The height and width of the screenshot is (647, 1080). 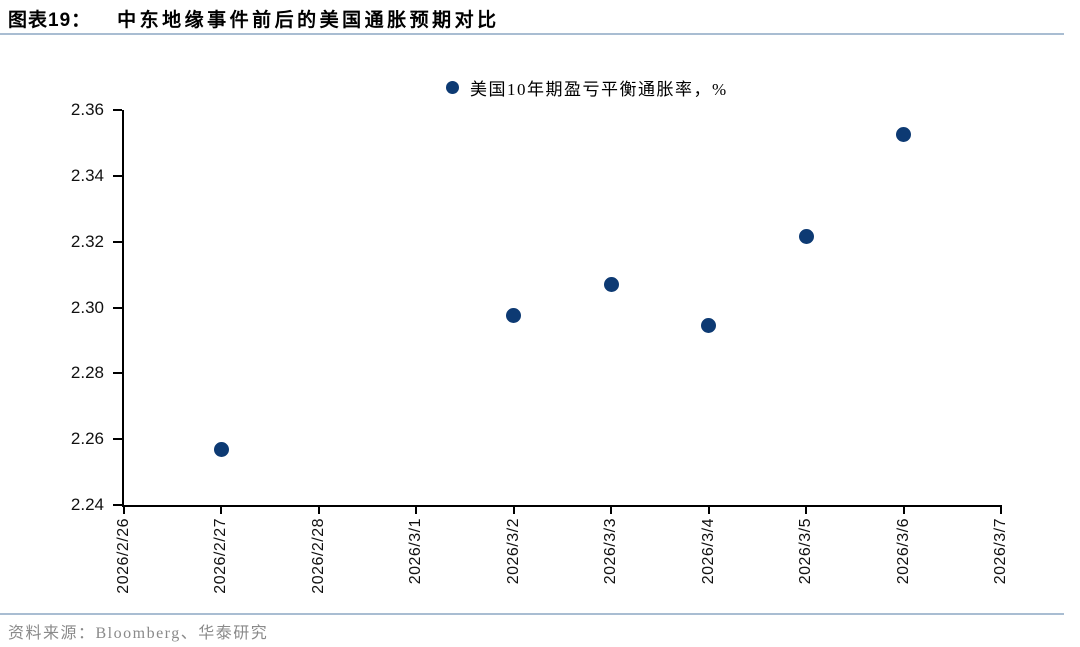 I want to click on x-axis-tick-label: 2026/3/1, so click(x=416, y=551).